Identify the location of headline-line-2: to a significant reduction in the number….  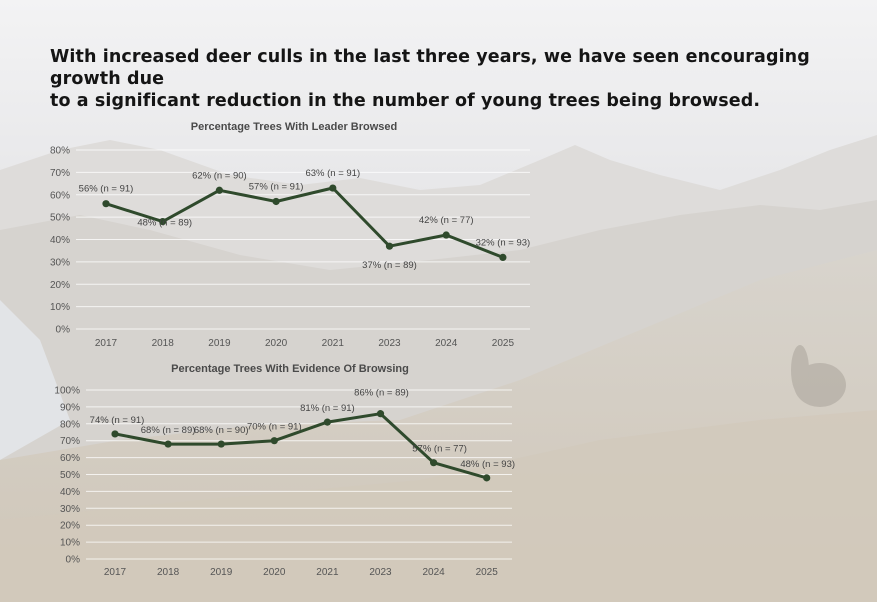
(405, 101).